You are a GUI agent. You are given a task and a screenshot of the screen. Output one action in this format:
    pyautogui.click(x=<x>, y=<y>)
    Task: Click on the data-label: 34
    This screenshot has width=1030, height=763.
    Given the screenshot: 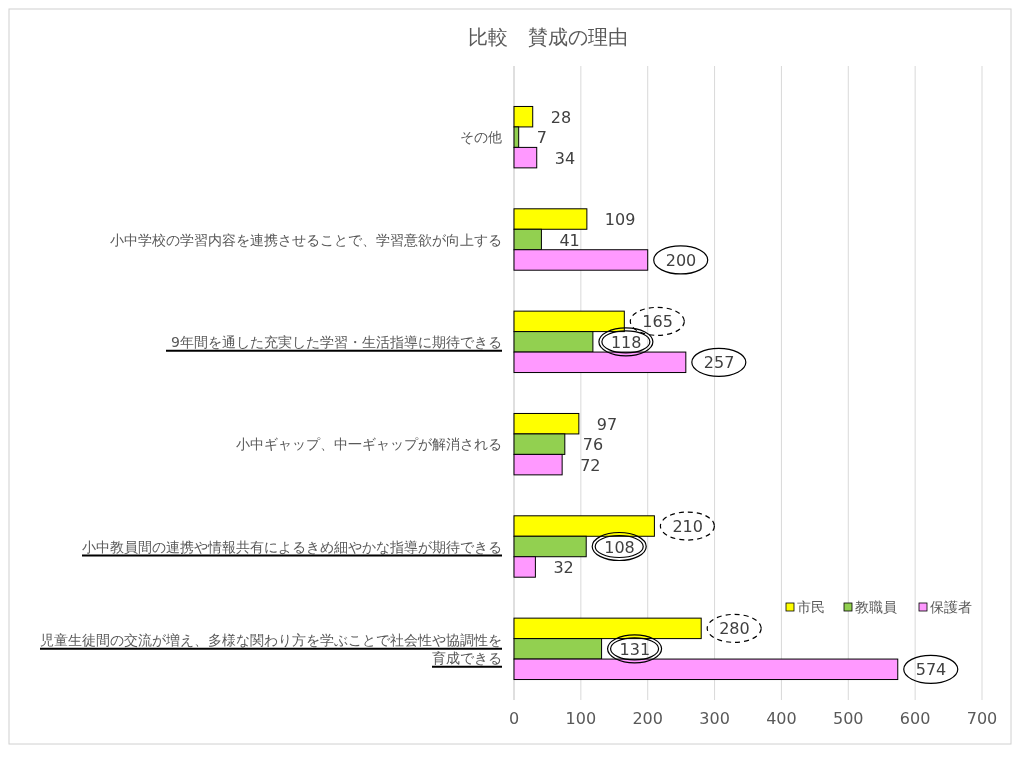 What is the action you would take?
    pyautogui.click(x=565, y=158)
    